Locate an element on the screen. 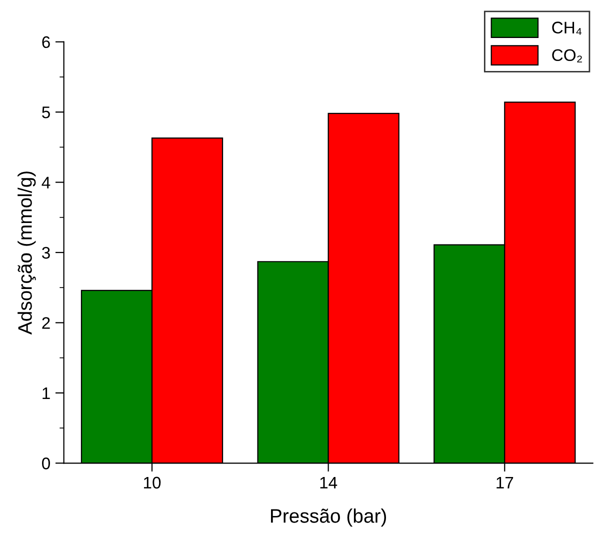 Image resolution: width=608 pixels, height=558 pixels. x-tick-label: 14 is located at coordinates (329, 482).